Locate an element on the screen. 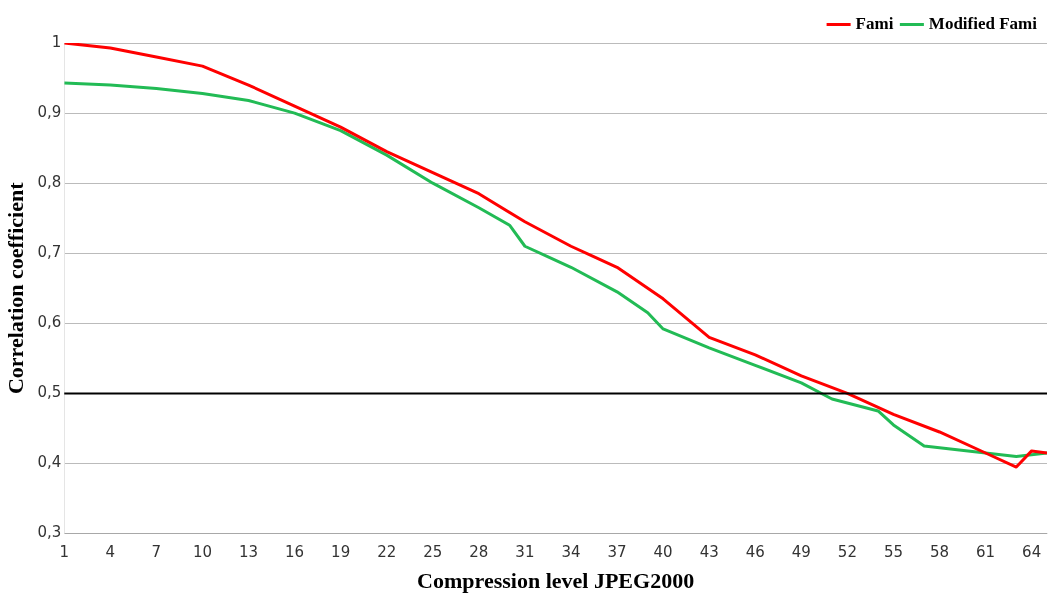 The width and height of the screenshot is (1059, 600). y-tick-label: 0,7 is located at coordinates (49, 252).